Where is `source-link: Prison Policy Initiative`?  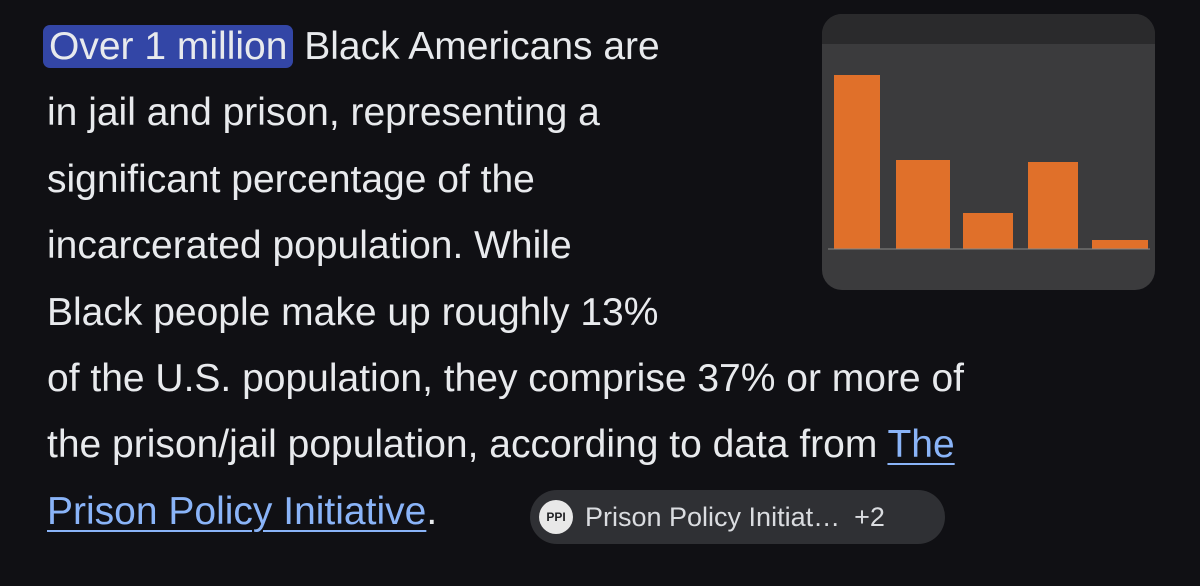 source-link: Prison Policy Initiative is located at coordinates (237, 511).